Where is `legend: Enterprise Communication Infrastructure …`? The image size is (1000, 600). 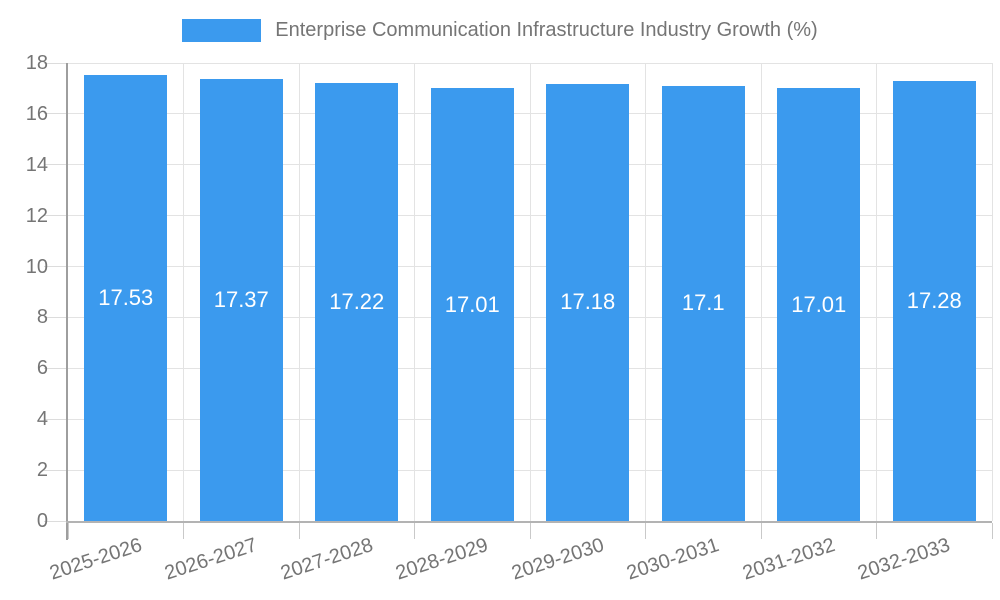 legend: Enterprise Communication Infrastructure … is located at coordinates (500, 30).